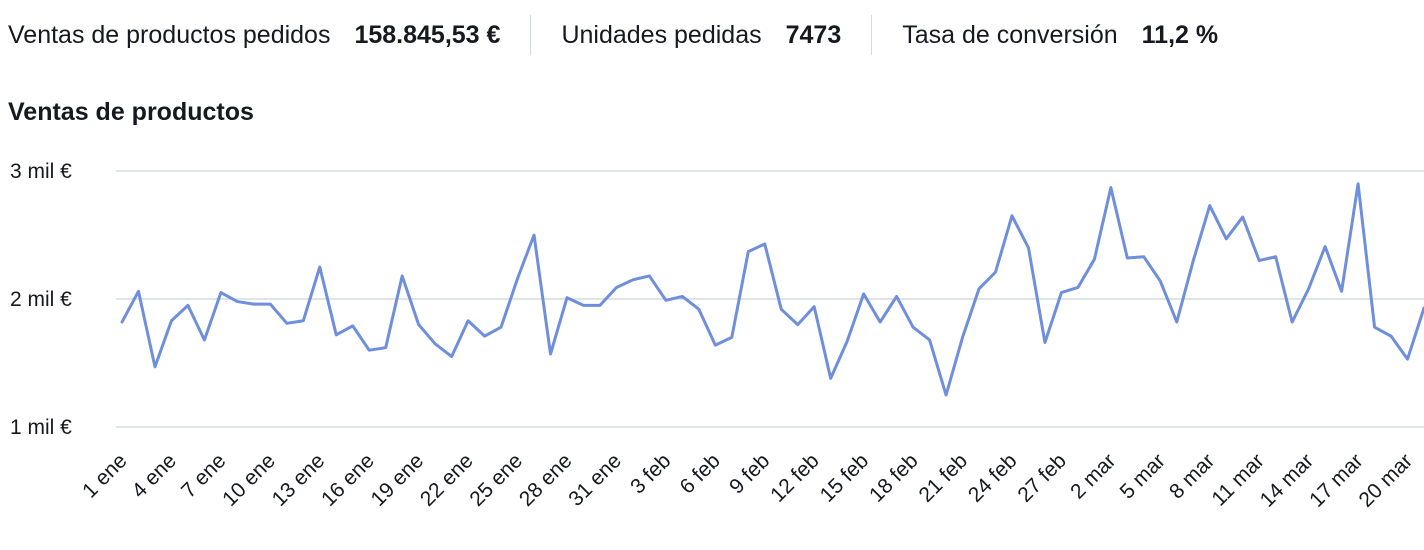 The height and width of the screenshot is (550, 1424). What do you see at coordinates (249, 480) in the screenshot?
I see `x-tick-label: 10 ene` at bounding box center [249, 480].